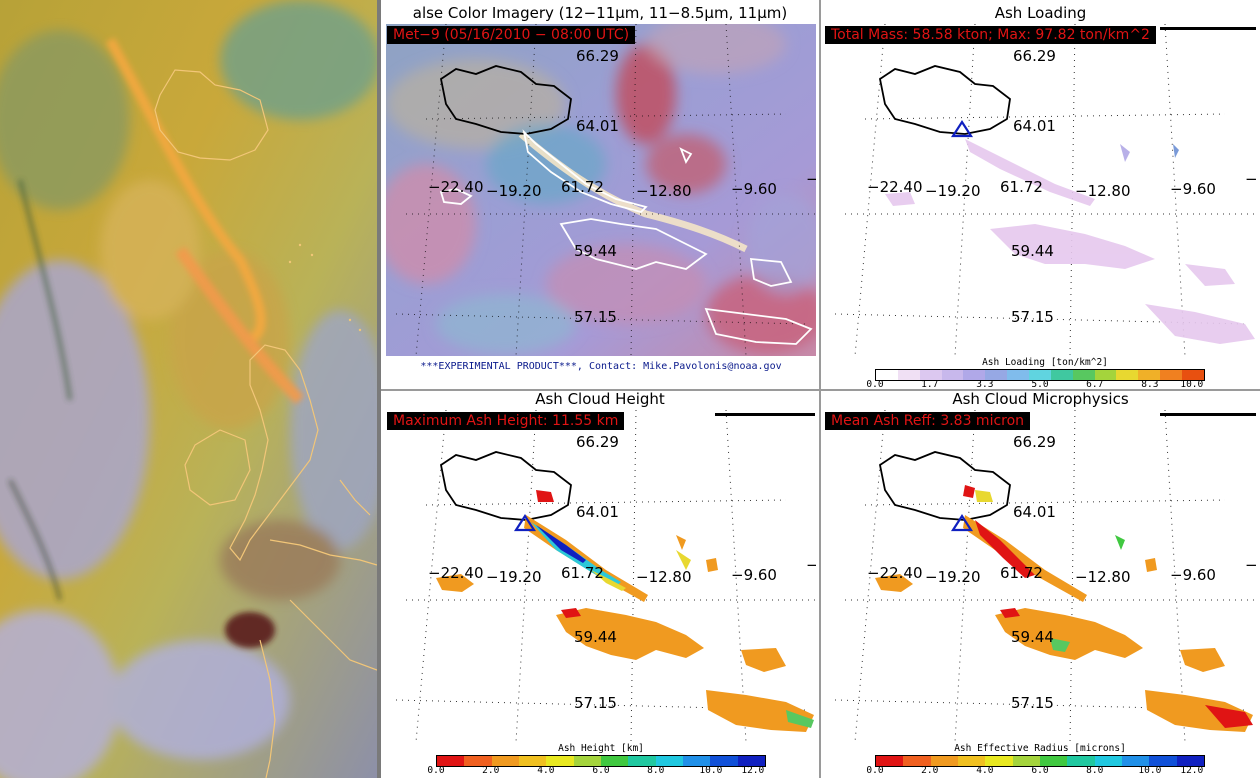  I want to click on horizontal-divider, so click(820, 390).